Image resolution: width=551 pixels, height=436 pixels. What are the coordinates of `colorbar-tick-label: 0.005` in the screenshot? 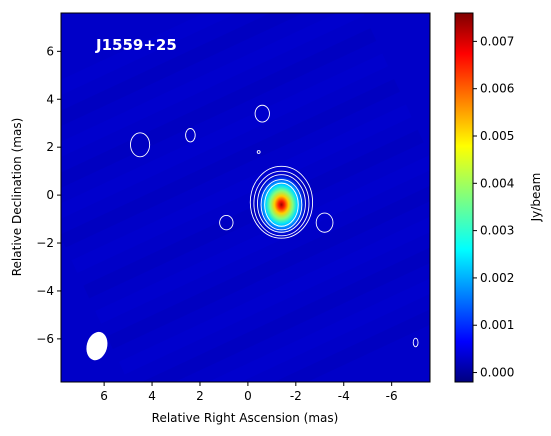 It's located at (497, 136).